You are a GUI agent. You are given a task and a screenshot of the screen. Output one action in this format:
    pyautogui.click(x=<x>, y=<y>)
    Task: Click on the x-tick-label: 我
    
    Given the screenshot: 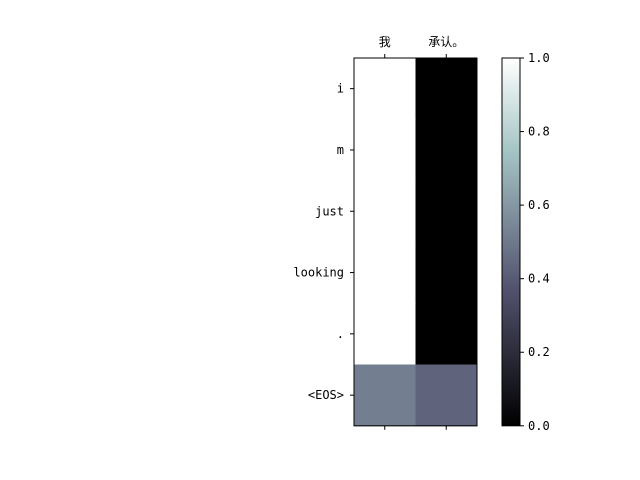 What is the action you would take?
    pyautogui.click(x=385, y=42)
    